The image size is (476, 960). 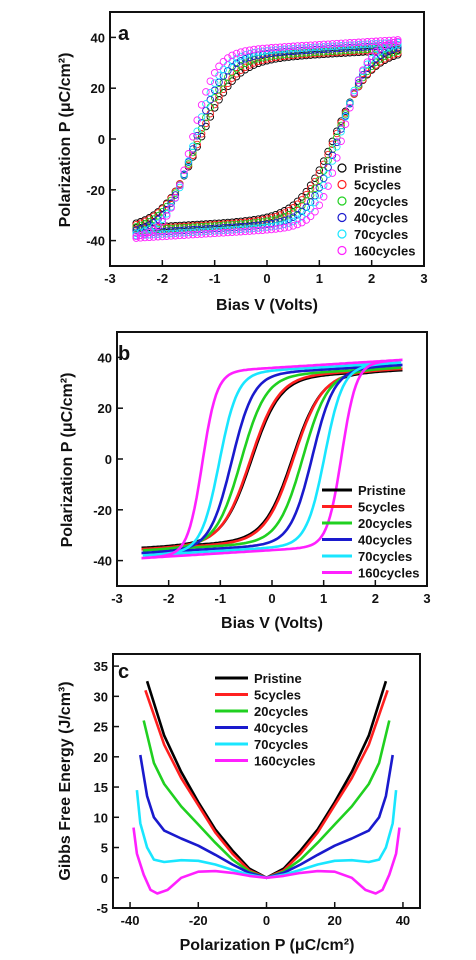 What do you see at coordinates (101, 139) in the screenshot?
I see `panel-a-y-tick-label: 0` at bounding box center [101, 139].